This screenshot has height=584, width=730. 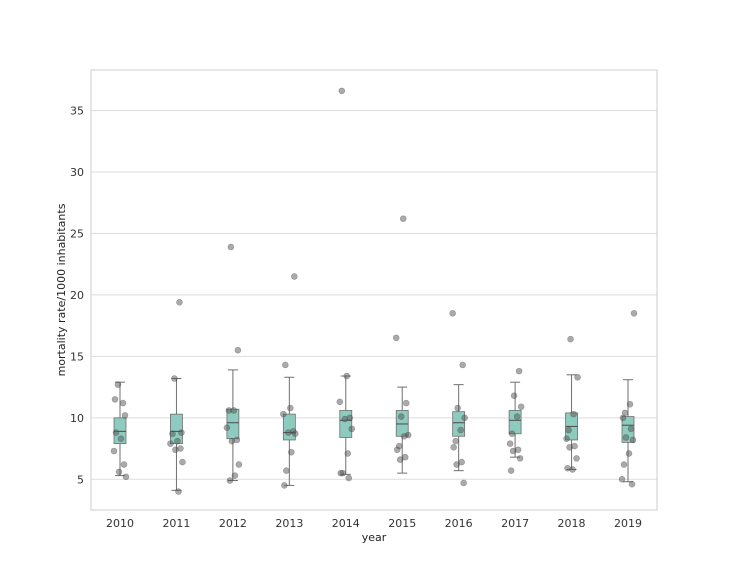 I want to click on x-tick-label: 2014, so click(x=346, y=523).